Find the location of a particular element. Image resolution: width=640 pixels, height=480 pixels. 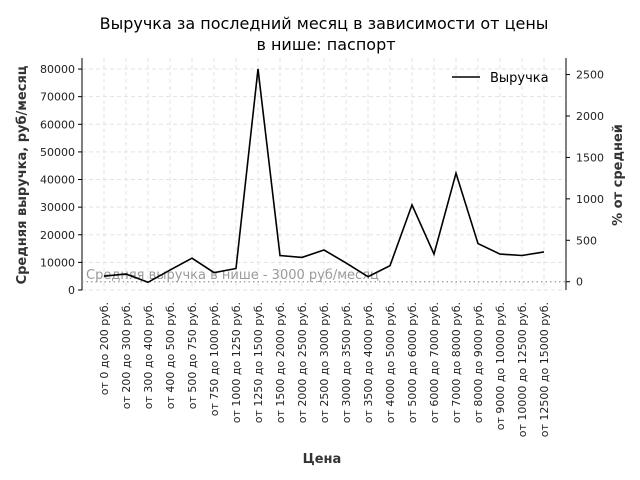

right-tick-label: 0 is located at coordinates (579, 282).